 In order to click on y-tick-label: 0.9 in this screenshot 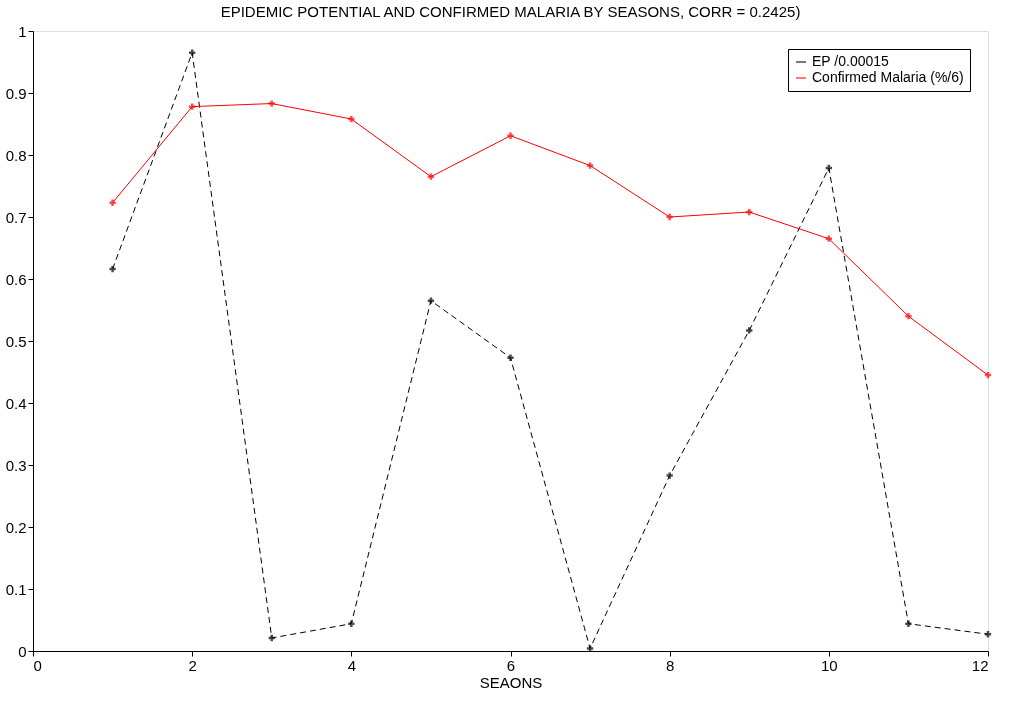, I will do `click(16, 93)`.